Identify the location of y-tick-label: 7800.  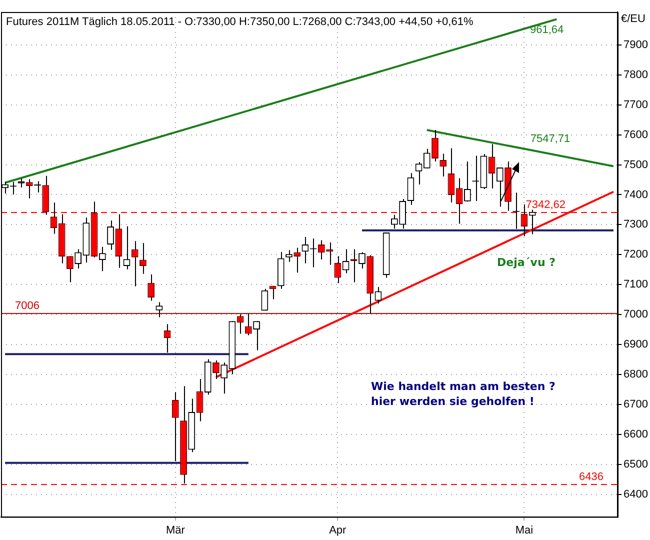
(636, 74).